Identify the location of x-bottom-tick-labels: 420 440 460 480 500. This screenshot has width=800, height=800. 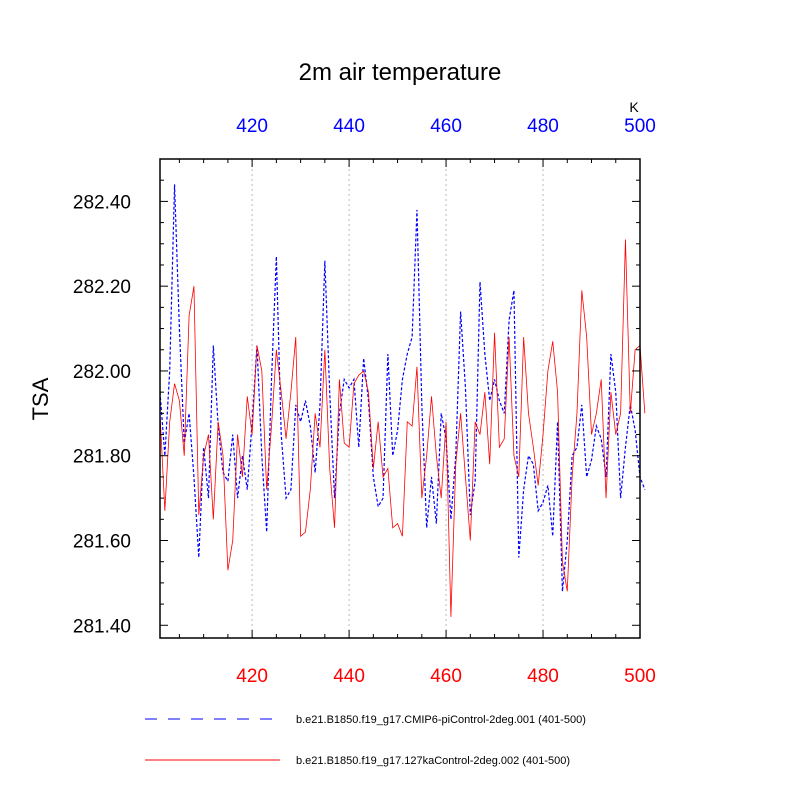
(446, 676).